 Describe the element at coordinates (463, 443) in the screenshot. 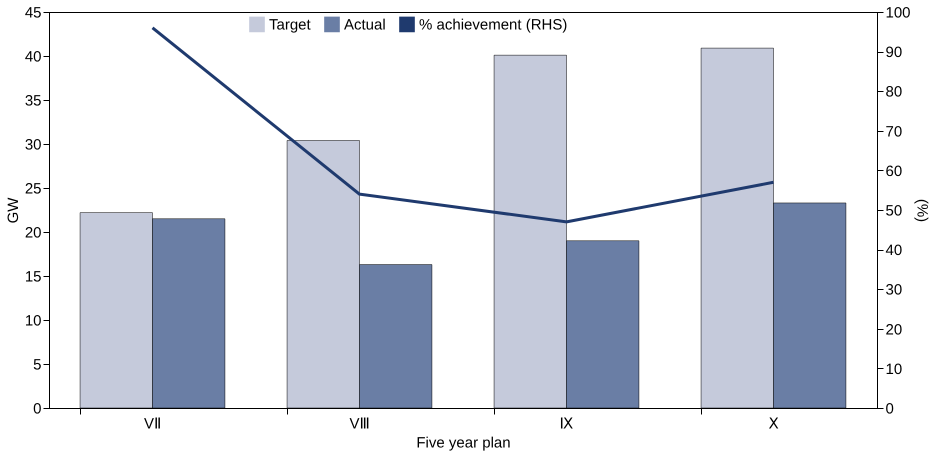

I see `x-axis-title: Five year plan` at that location.